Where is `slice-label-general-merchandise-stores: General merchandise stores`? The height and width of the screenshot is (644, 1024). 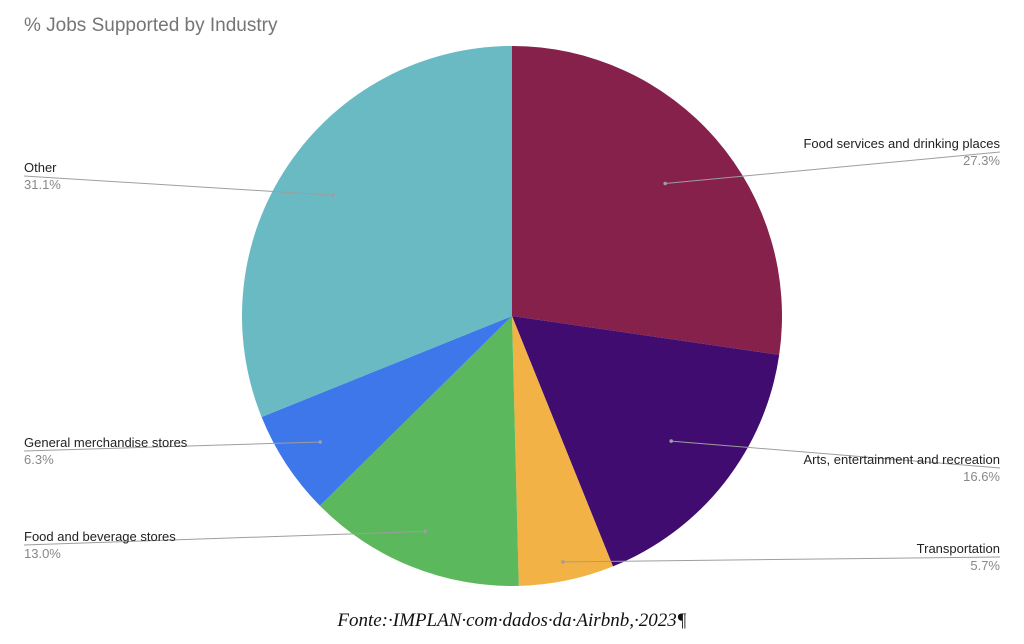 slice-label-general-merchandise-stores: General merchandise stores is located at coordinates (106, 442).